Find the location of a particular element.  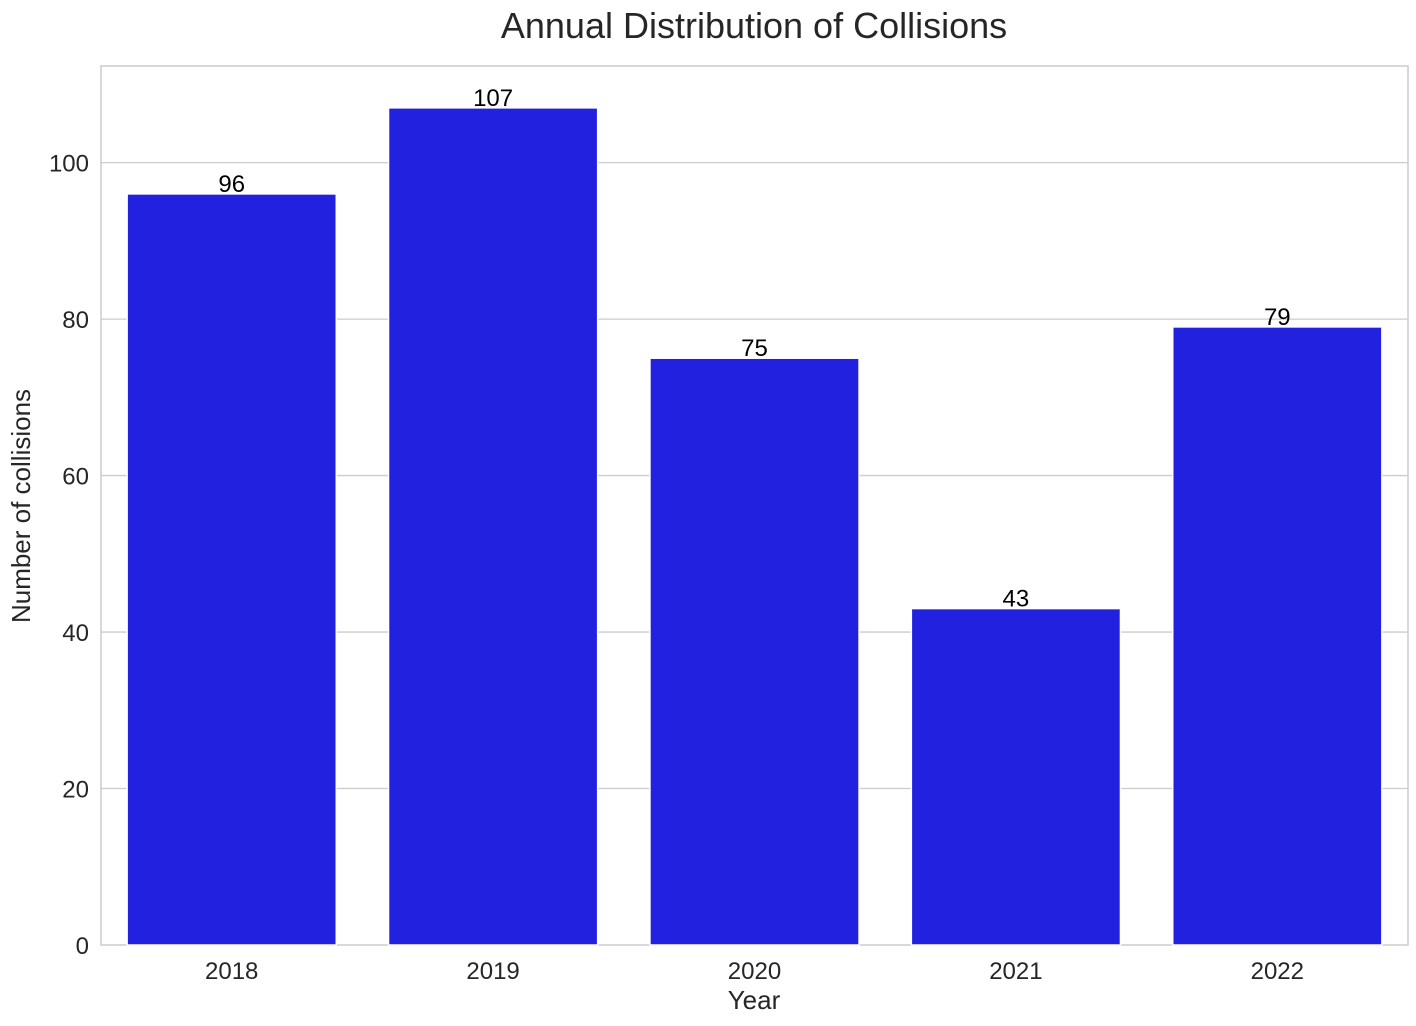

data-label-2020: 75 is located at coordinates (754, 348).